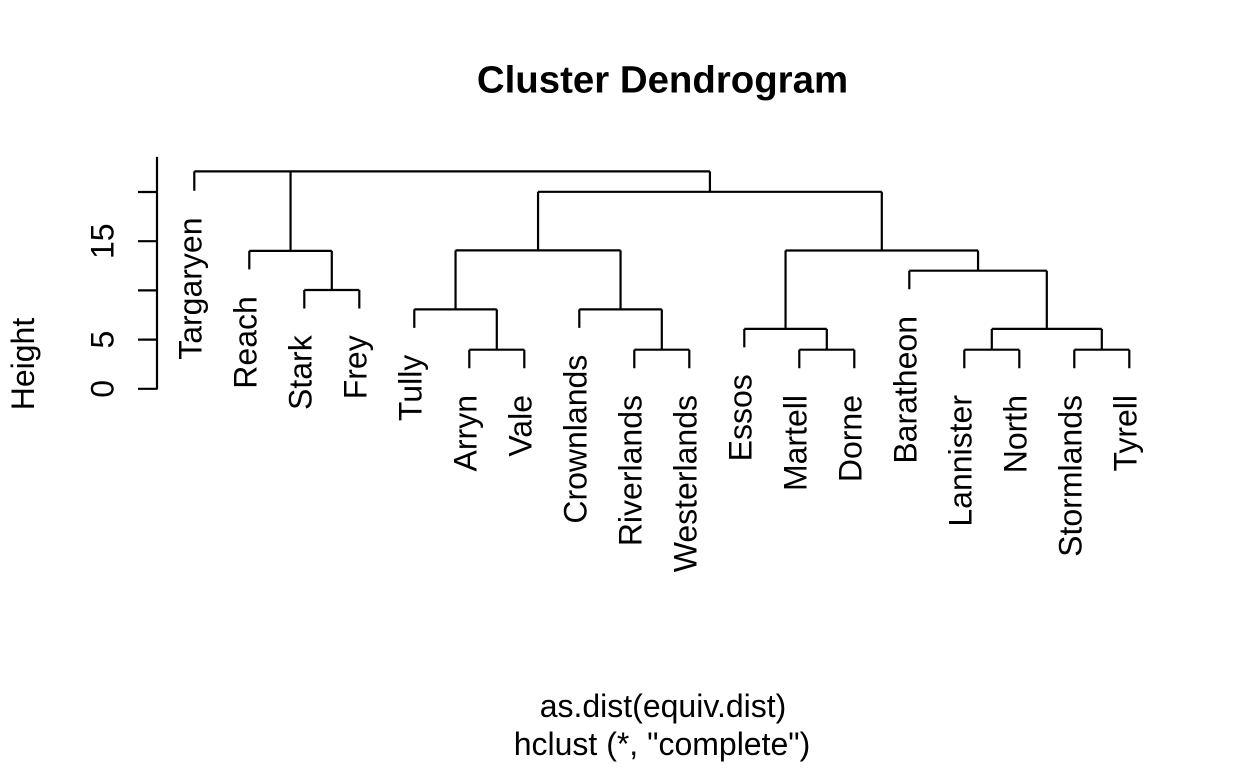 The height and width of the screenshot is (768, 1248). I want to click on svg-text: Baratheon, so click(906, 390).